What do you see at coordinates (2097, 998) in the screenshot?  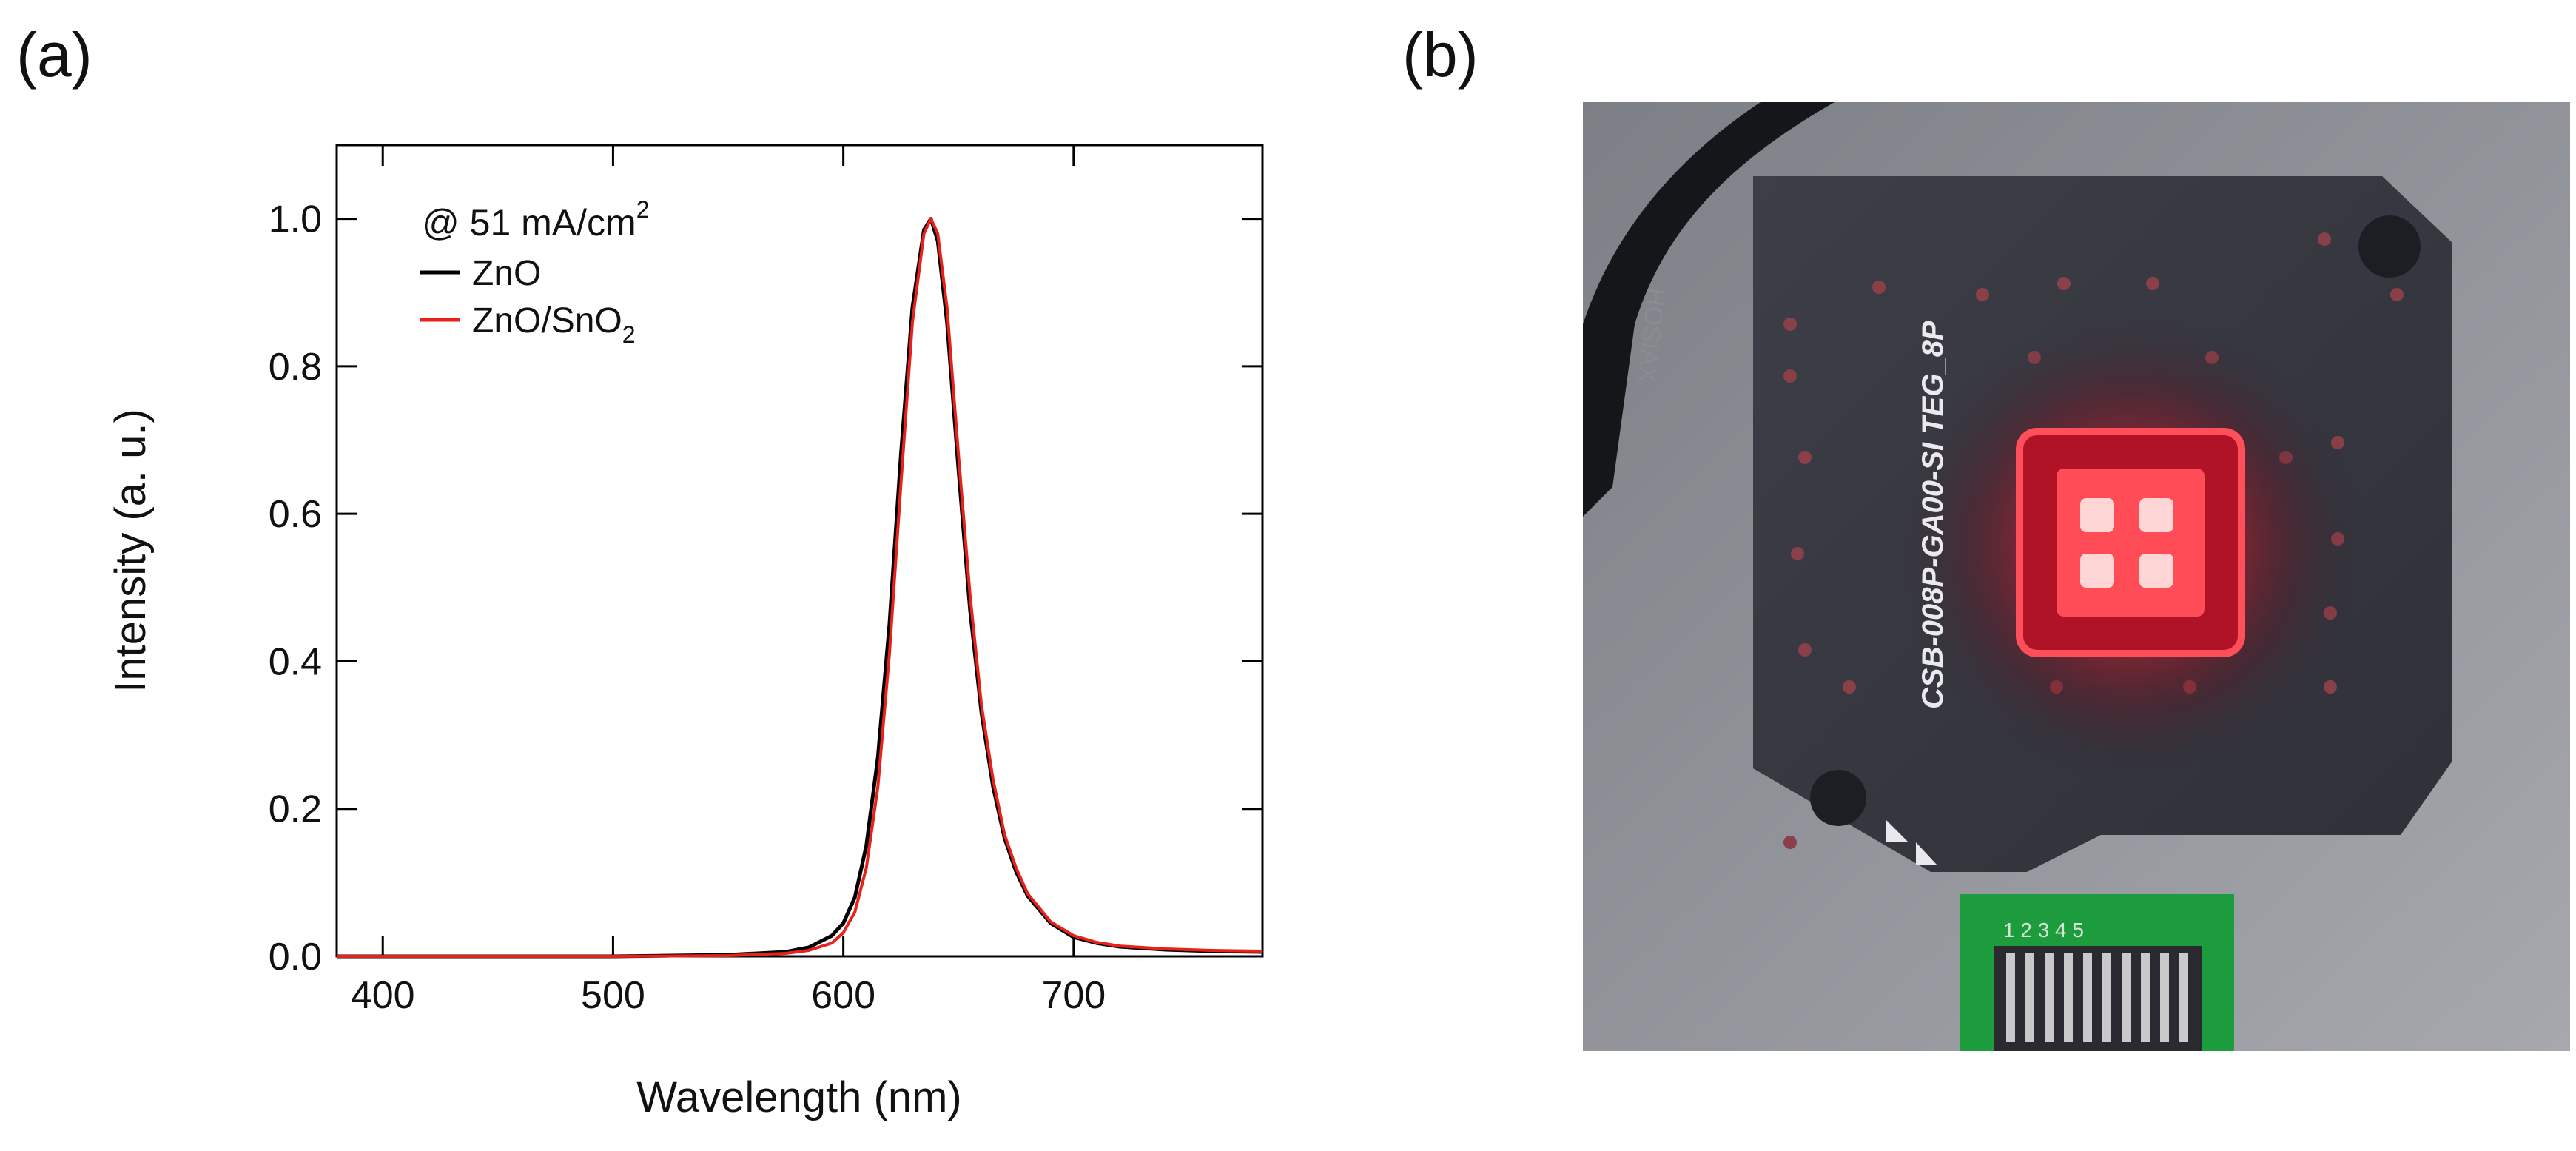 I see `connector-pins` at bounding box center [2097, 998].